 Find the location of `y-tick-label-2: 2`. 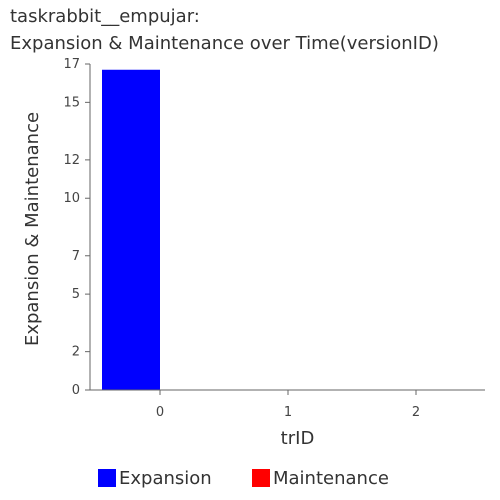

y-tick-label-2: 2 is located at coordinates (76, 352).